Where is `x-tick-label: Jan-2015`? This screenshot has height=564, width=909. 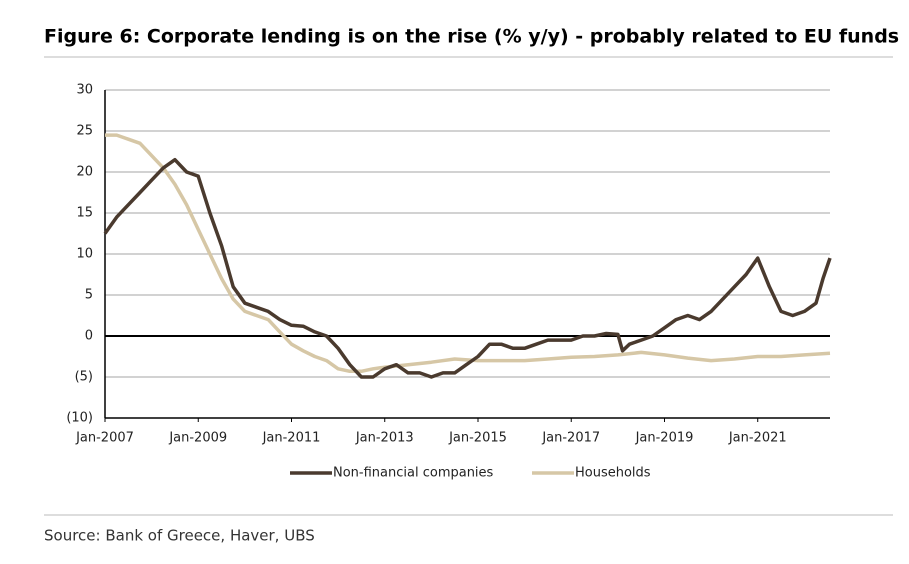
x-tick-label: Jan-2015 is located at coordinates (477, 438).